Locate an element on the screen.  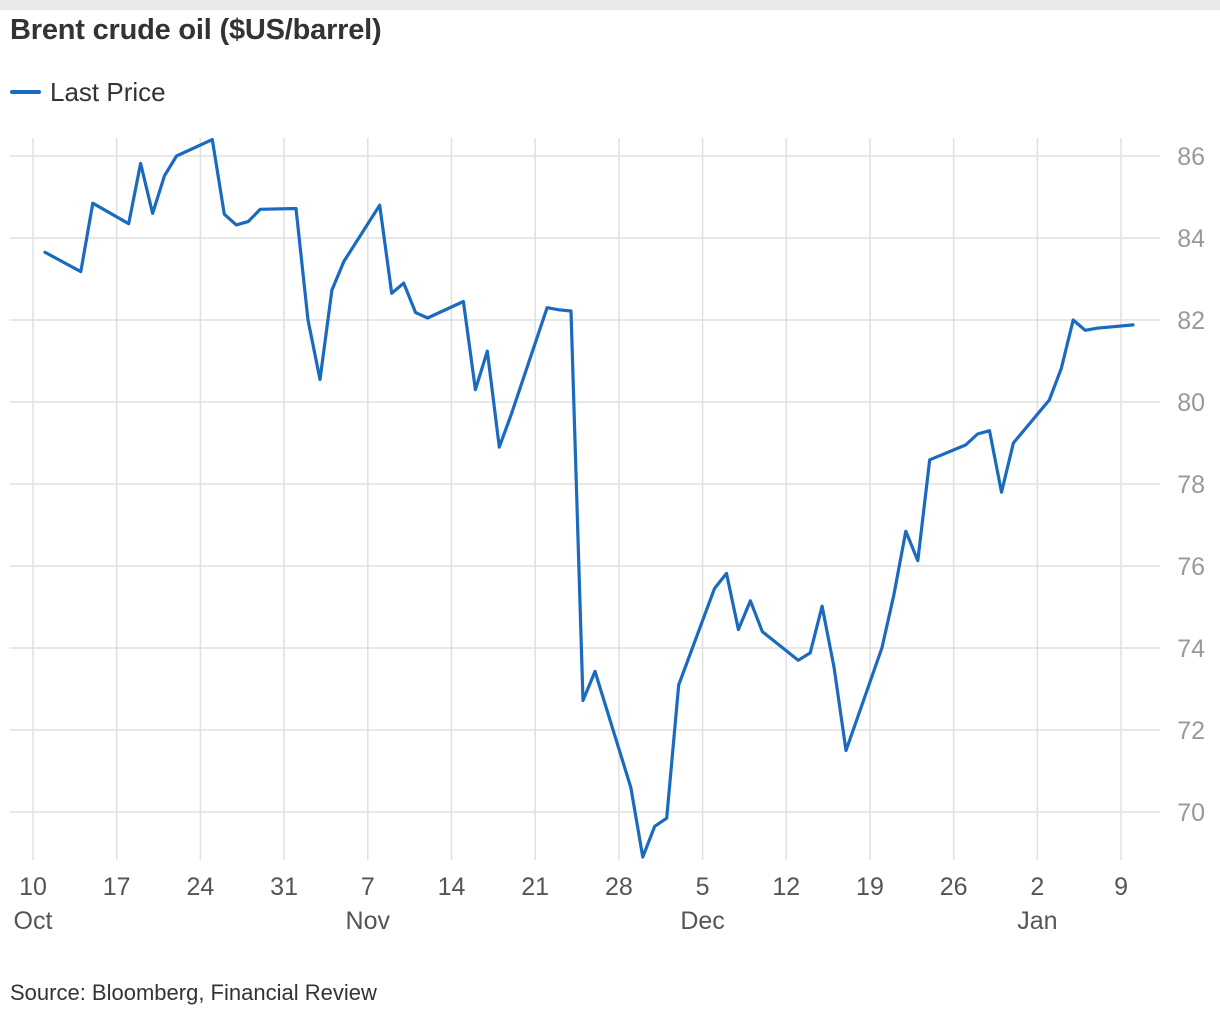
y-tick-label-86: 86 is located at coordinates (1191, 157).